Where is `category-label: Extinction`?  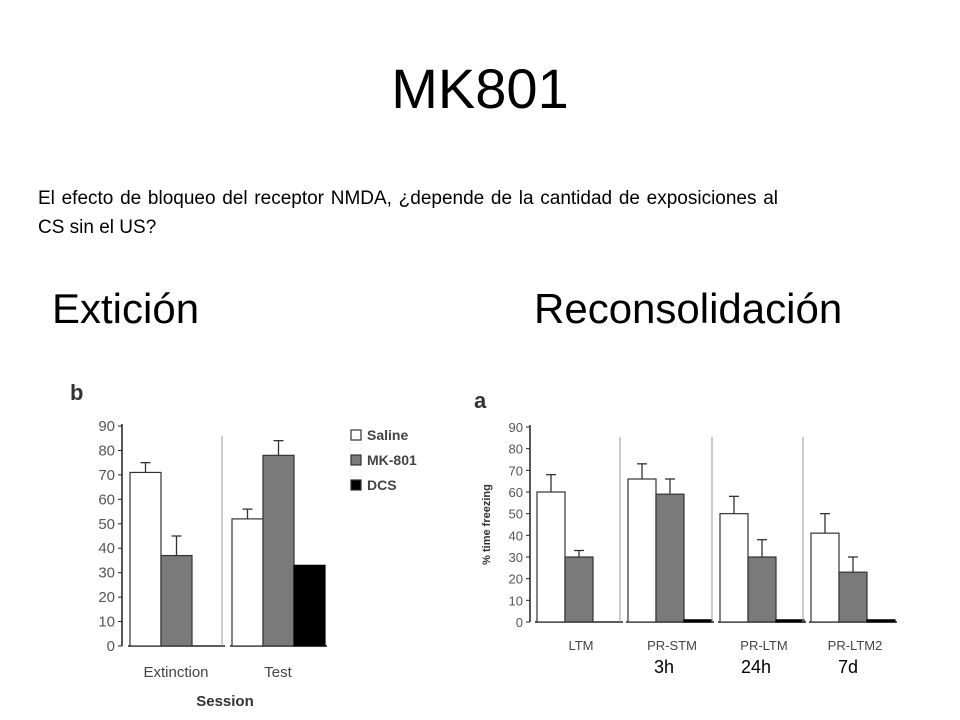
category-label: Extinction is located at coordinates (175, 672).